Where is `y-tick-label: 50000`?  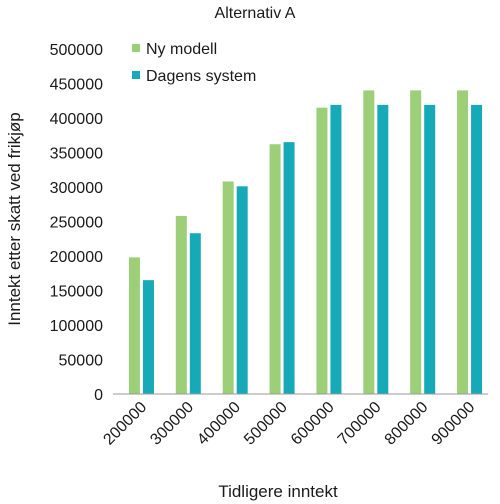
y-tick-label: 50000 is located at coordinates (81, 361).